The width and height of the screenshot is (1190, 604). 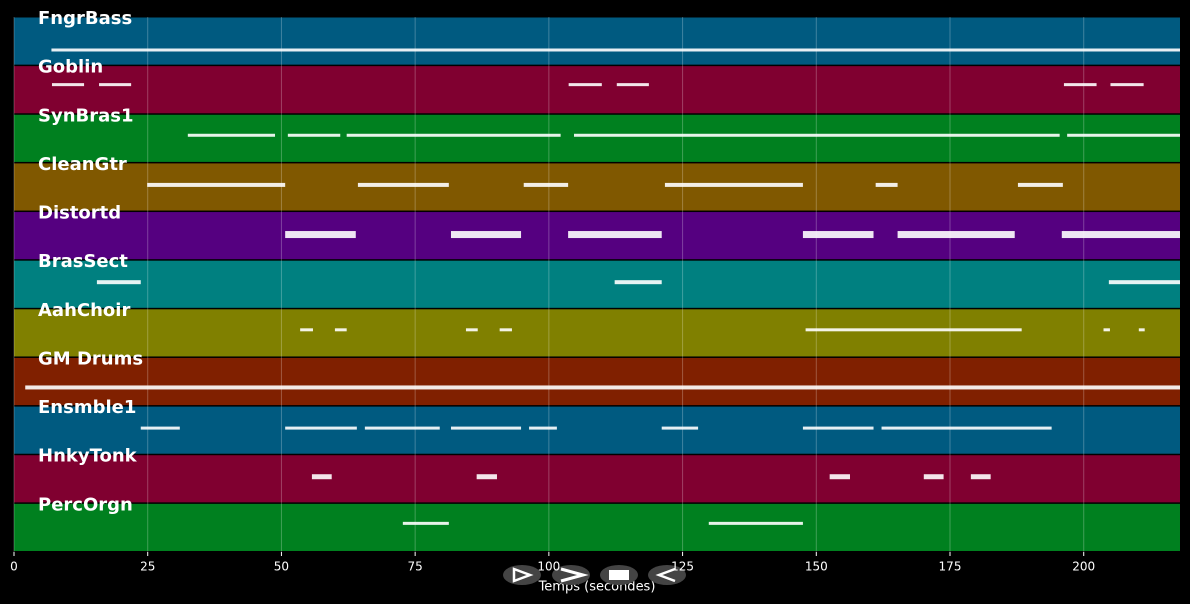 What do you see at coordinates (88, 456) in the screenshot?
I see `track-label: HnkyTonk` at bounding box center [88, 456].